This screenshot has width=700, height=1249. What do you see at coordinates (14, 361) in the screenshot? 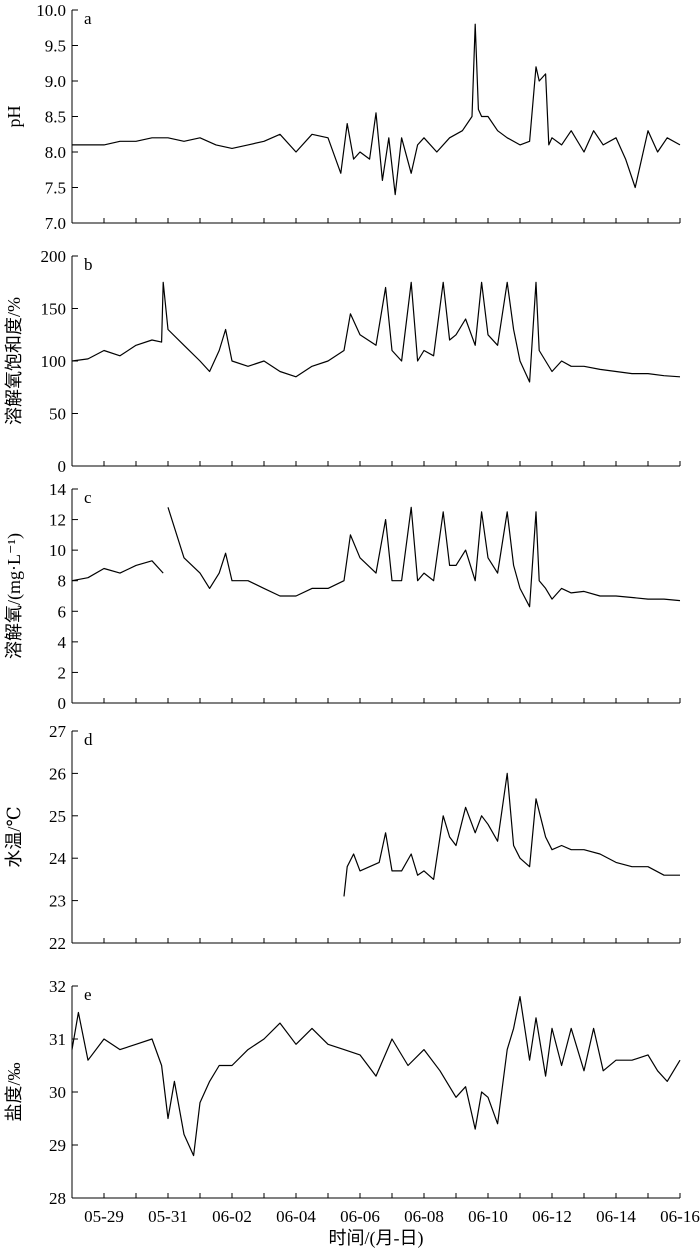
I see `y-axis-label: 溶解氧饱和度/%` at bounding box center [14, 361].